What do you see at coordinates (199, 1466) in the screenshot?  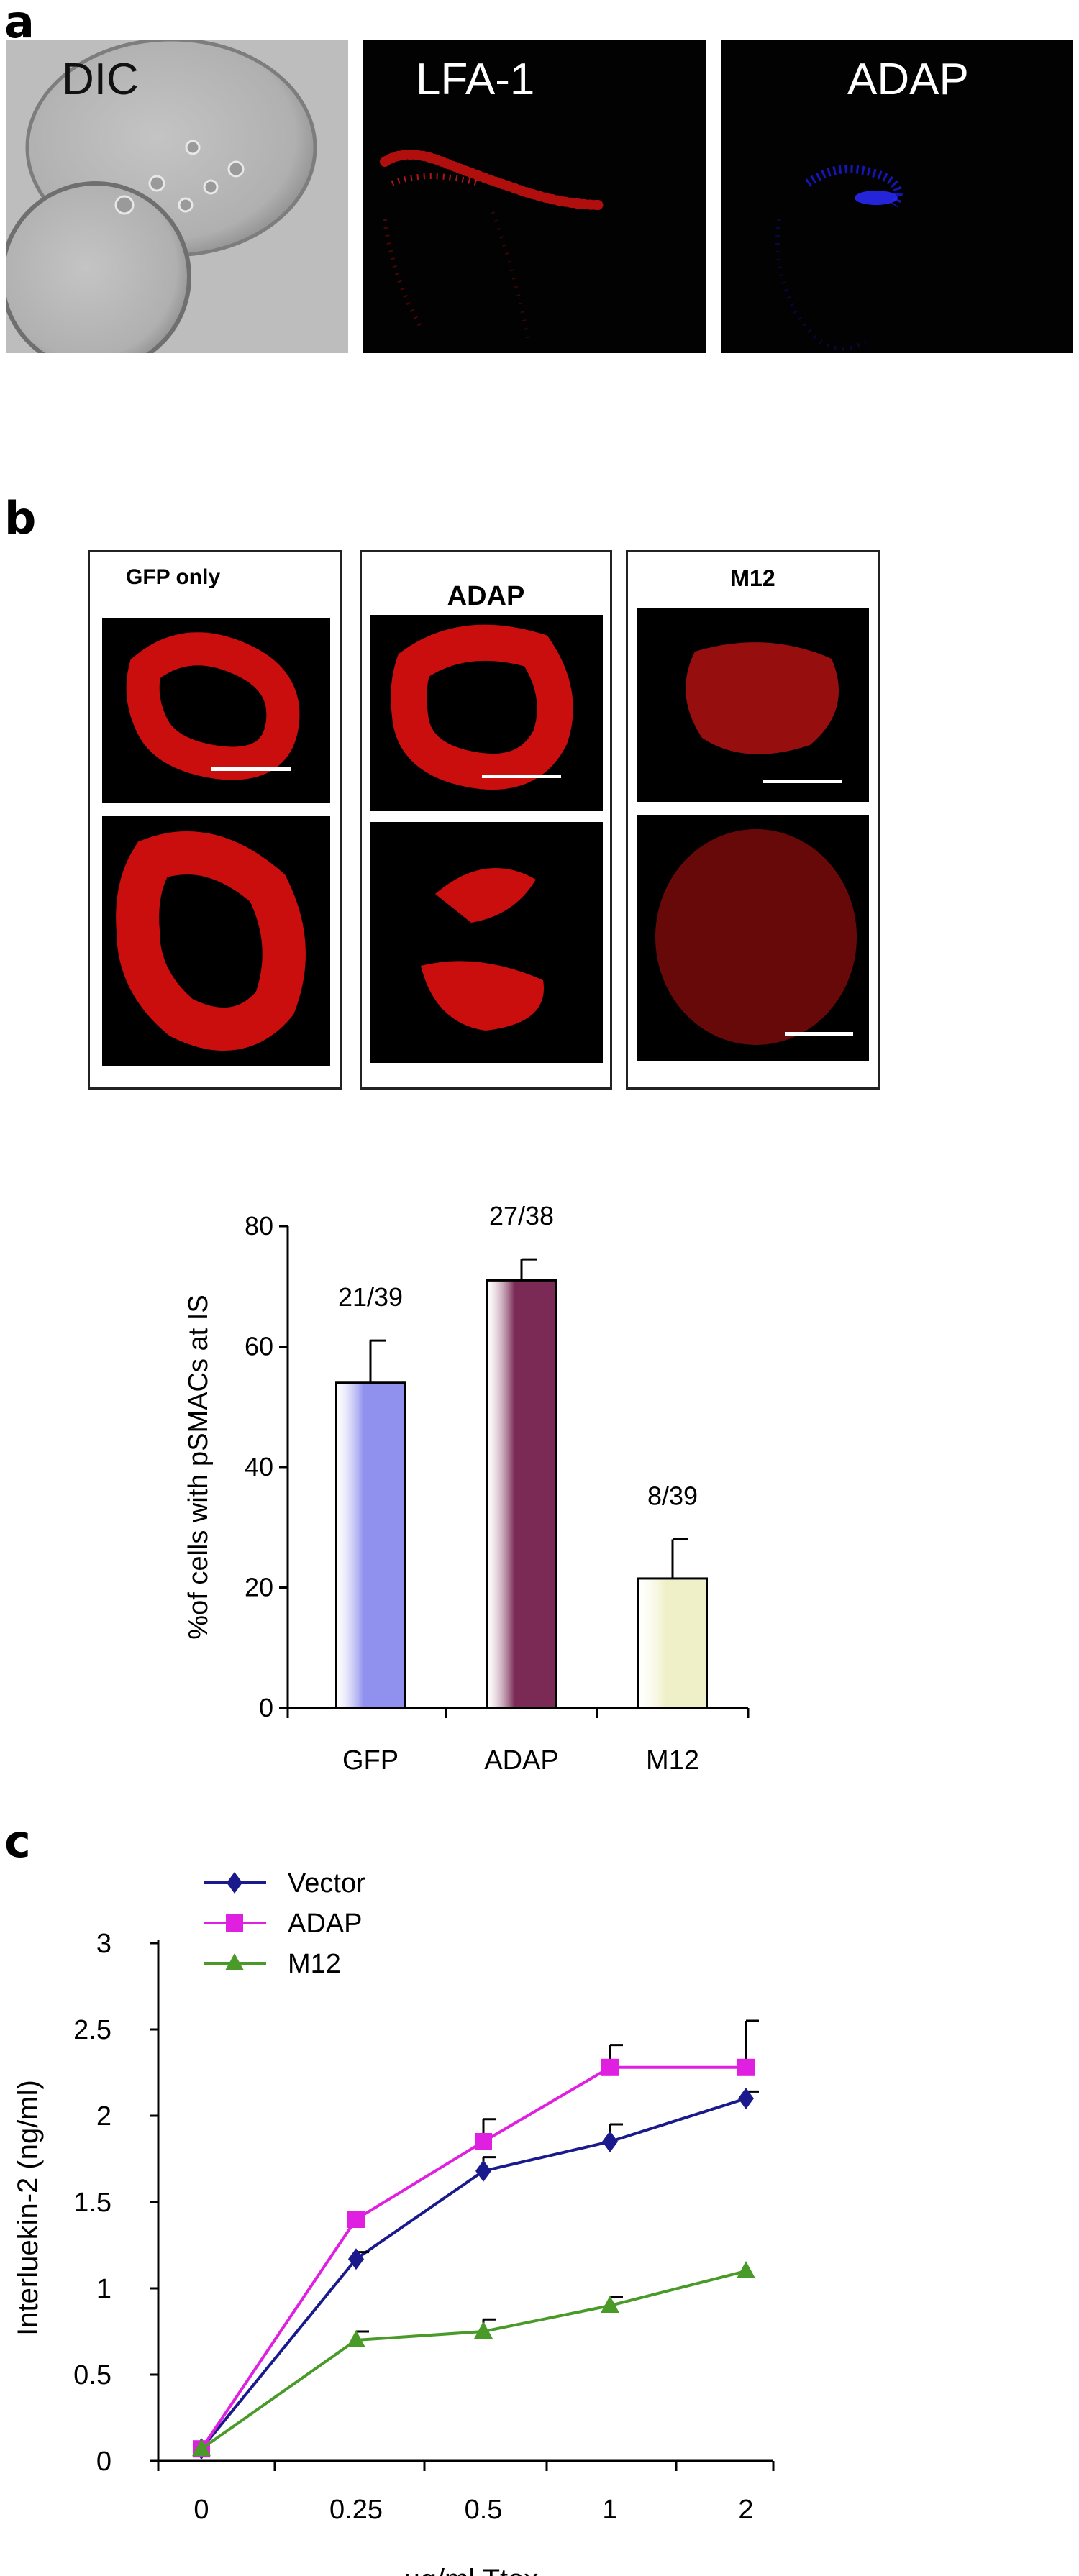 I see `y-axis-label: %of cells with pSMACs at IS` at bounding box center [199, 1466].